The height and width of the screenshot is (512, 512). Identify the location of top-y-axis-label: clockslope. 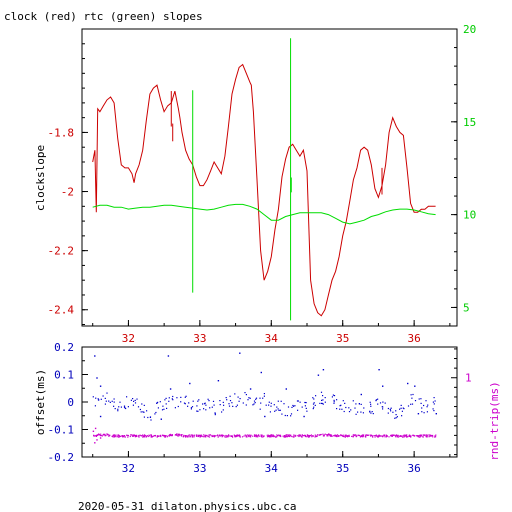
(40, 178).